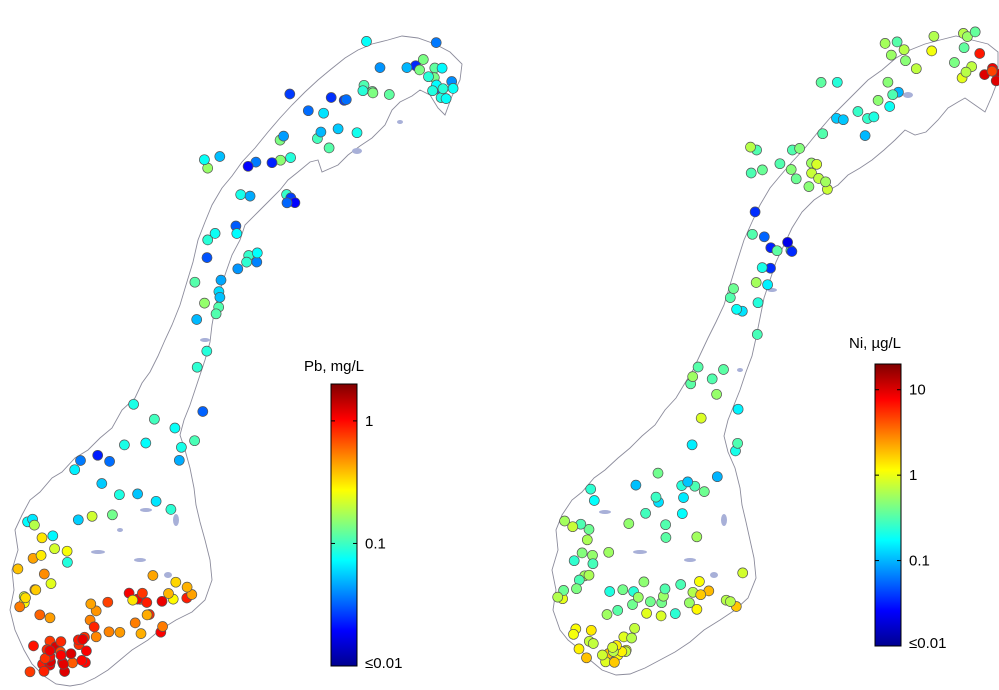 The width and height of the screenshot is (999, 690). Describe the element at coordinates (897, 493) in the screenshot. I see `ni-colorbar: Ni, µg/L 10 1 0.1 ≤0.01` at that location.